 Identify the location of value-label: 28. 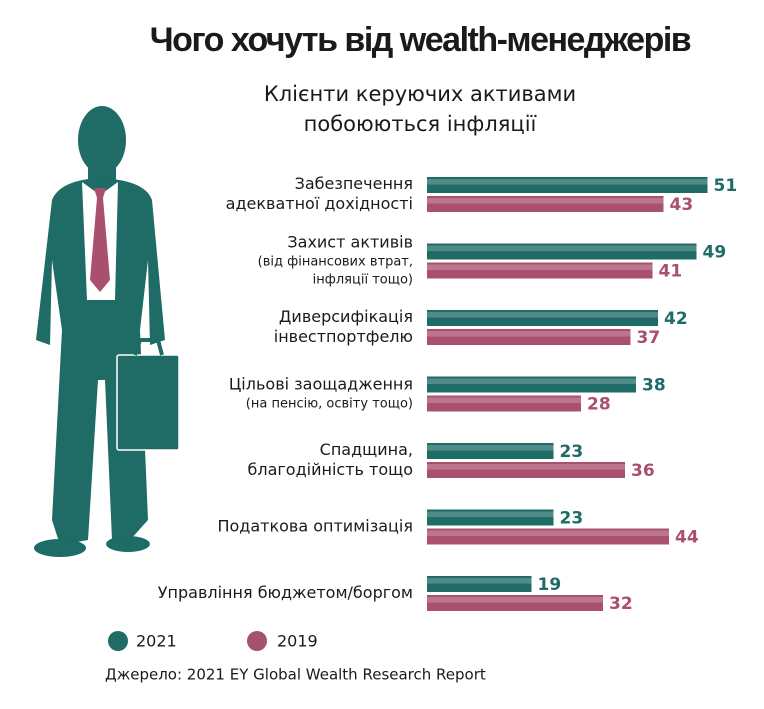
(599, 405).